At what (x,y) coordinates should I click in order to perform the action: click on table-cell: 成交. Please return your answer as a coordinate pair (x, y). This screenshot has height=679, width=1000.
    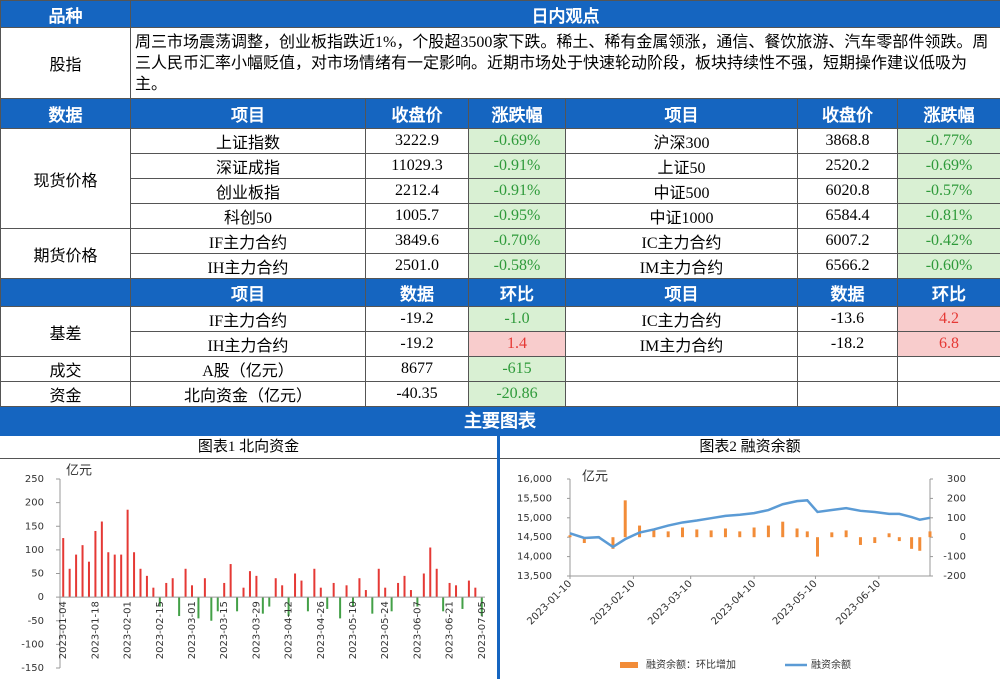
    Looking at the image, I should click on (65, 369).